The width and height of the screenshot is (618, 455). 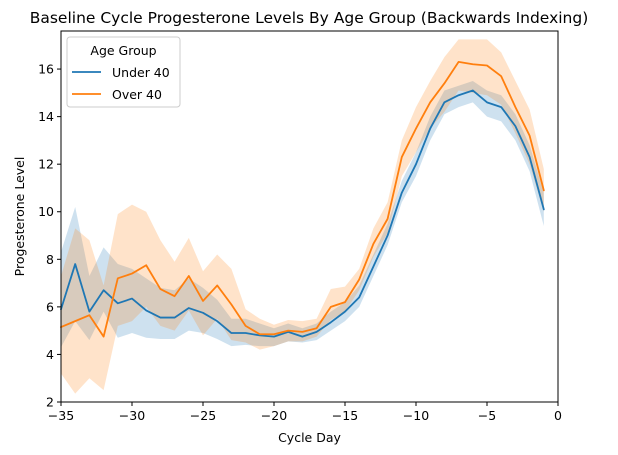 I want to click on x-tick-label: −5, so click(x=487, y=415).